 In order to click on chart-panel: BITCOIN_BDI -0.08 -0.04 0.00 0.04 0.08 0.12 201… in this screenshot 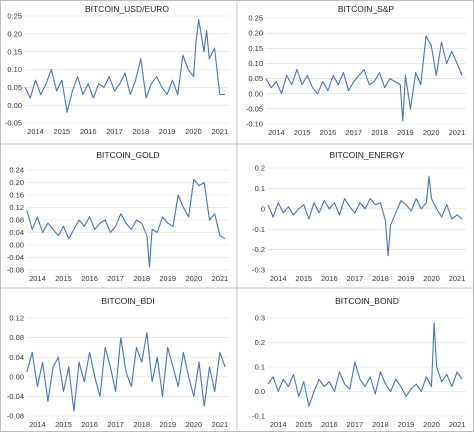, I will do `click(118, 362)`.